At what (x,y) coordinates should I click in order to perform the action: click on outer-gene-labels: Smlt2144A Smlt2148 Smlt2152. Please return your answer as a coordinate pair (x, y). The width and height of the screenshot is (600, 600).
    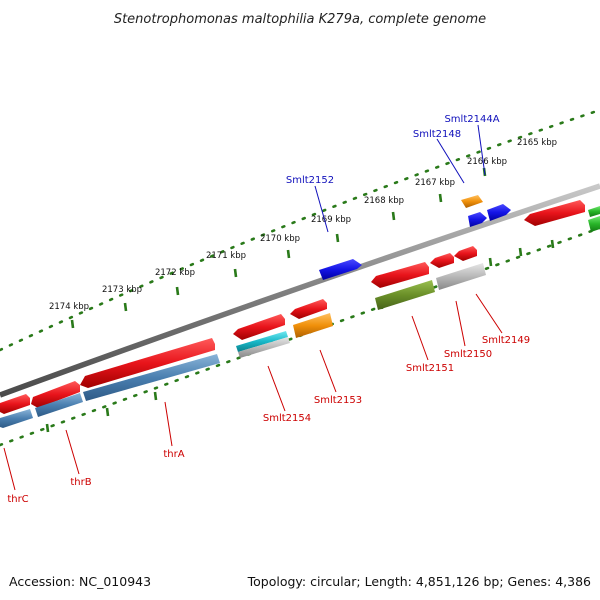
    Looking at the image, I should click on (393, 150).